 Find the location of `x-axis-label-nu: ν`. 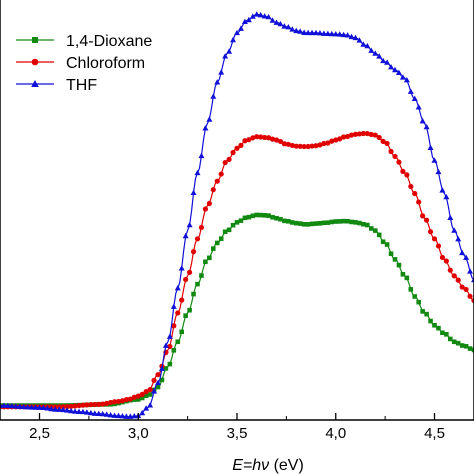

x-axis-label-nu: ν is located at coordinates (265, 465).